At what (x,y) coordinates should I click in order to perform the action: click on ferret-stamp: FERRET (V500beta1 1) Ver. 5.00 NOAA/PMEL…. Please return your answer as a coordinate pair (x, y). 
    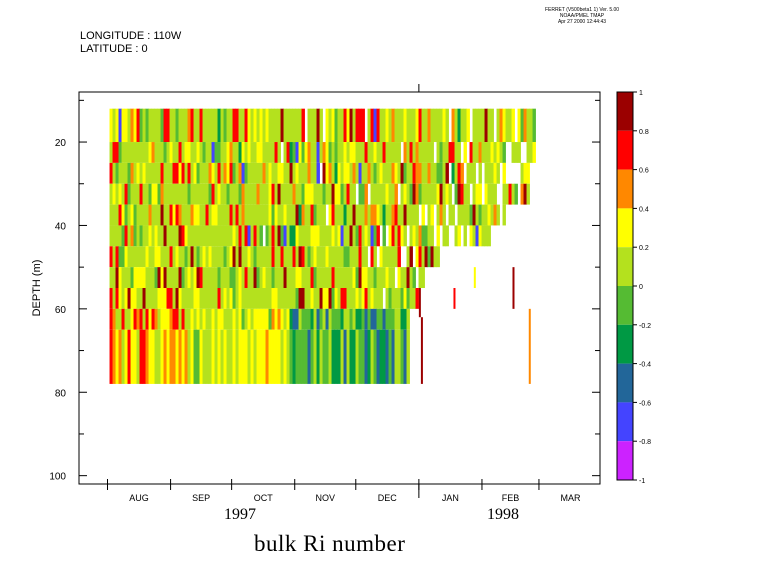
    Looking at the image, I should click on (582, 16).